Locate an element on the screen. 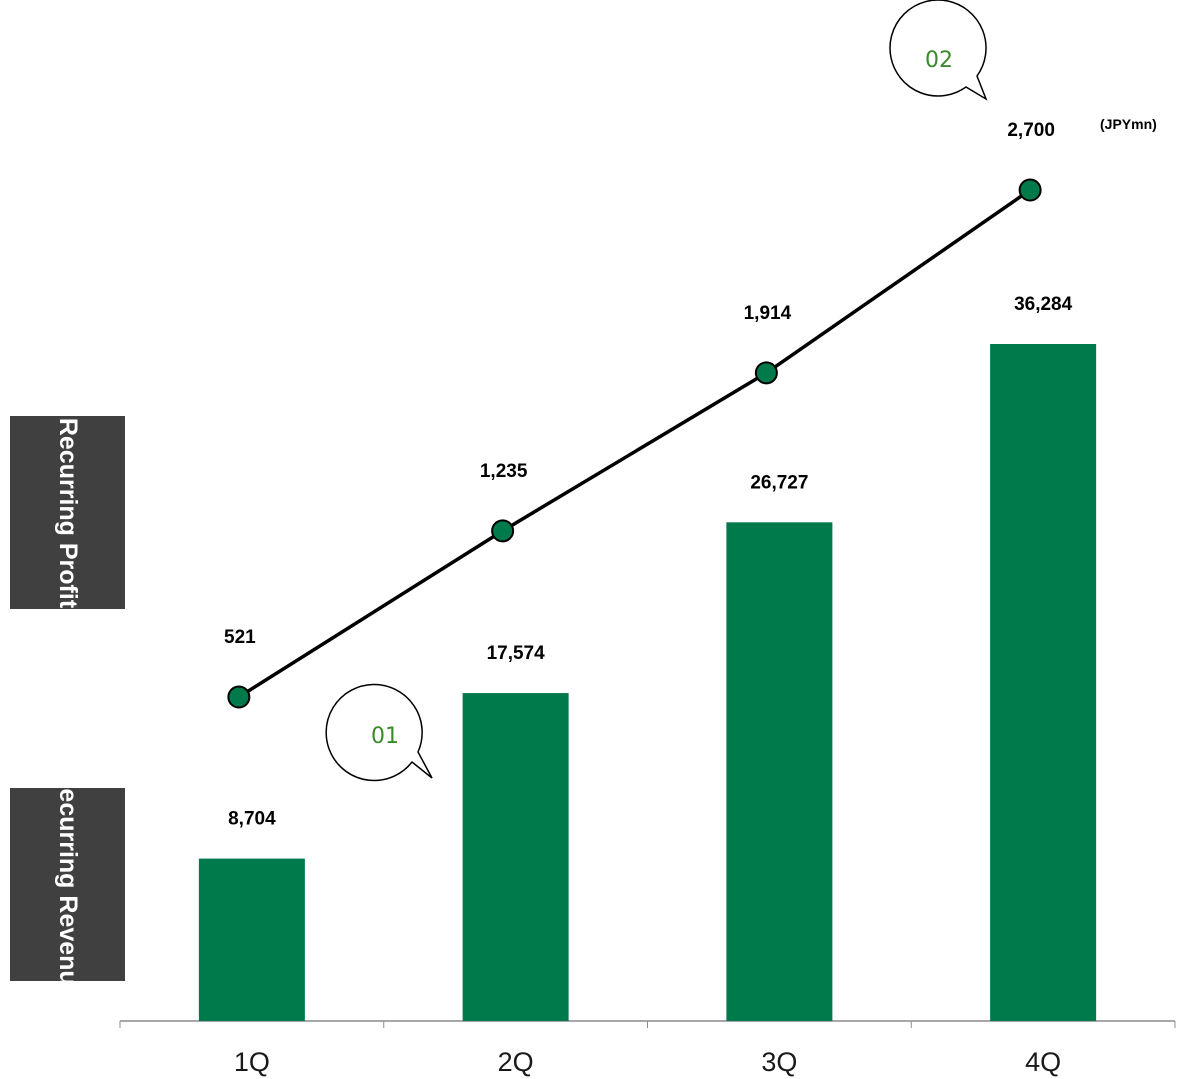  x-axis is located at coordinates (647, 1024).